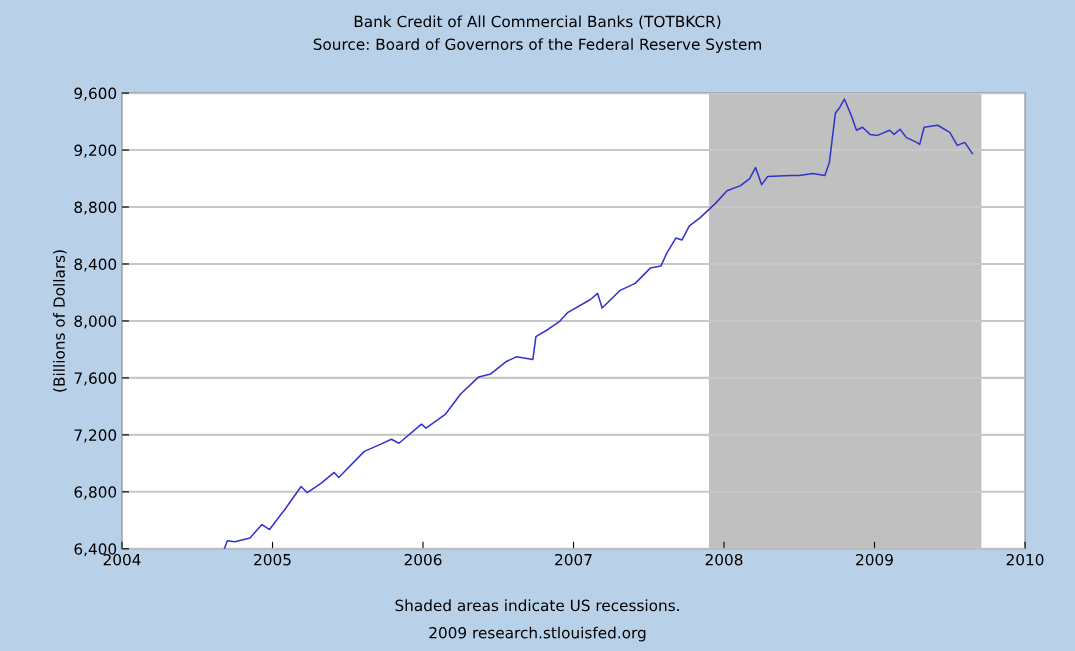  I want to click on chart-subtitle: Source: Board of Governors of the Federal Reserve System, so click(537, 45).